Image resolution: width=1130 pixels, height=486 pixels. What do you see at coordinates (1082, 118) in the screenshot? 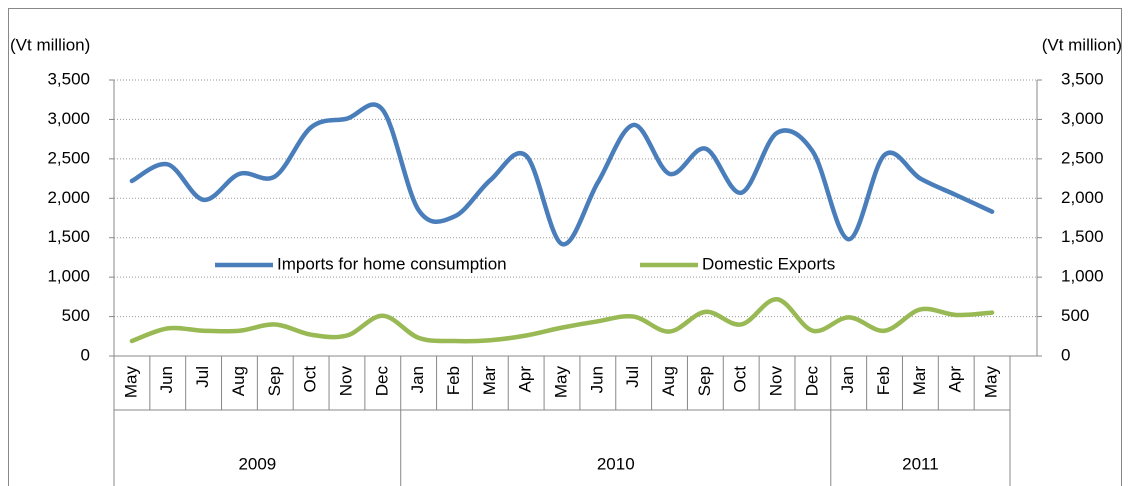
I see `y2-tick-label: 3,000` at bounding box center [1082, 118].